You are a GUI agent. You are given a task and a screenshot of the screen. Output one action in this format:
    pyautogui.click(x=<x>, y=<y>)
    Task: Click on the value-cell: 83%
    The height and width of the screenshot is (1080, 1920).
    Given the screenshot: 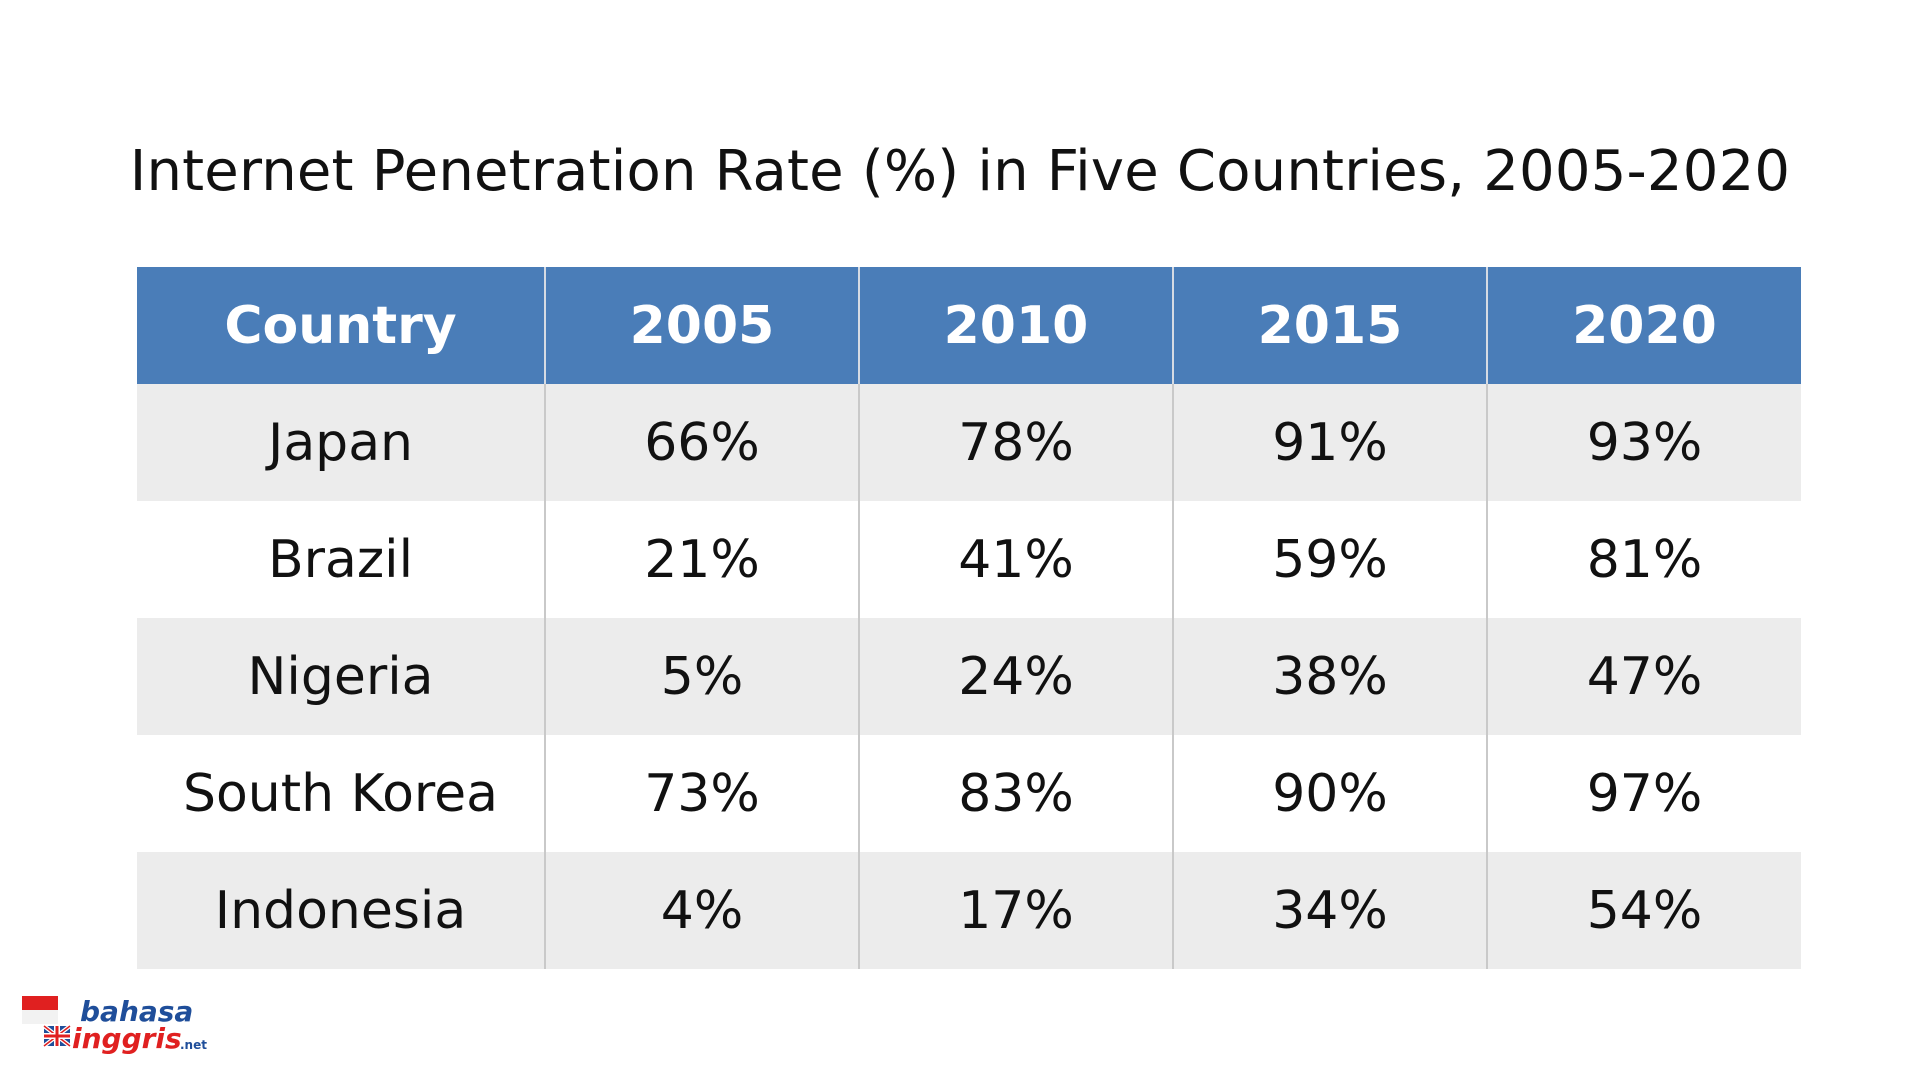 What is the action you would take?
    pyautogui.click(x=1015, y=793)
    